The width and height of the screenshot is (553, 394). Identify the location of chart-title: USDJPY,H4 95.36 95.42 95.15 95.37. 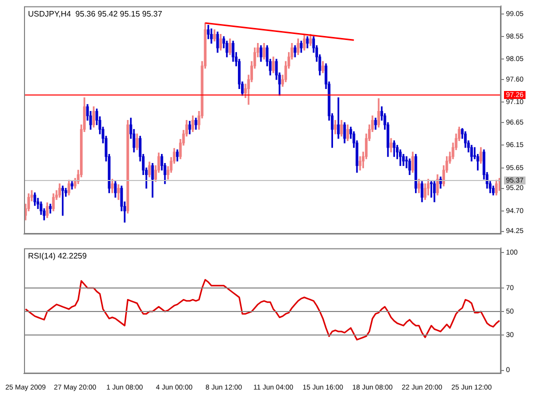
(95, 13).